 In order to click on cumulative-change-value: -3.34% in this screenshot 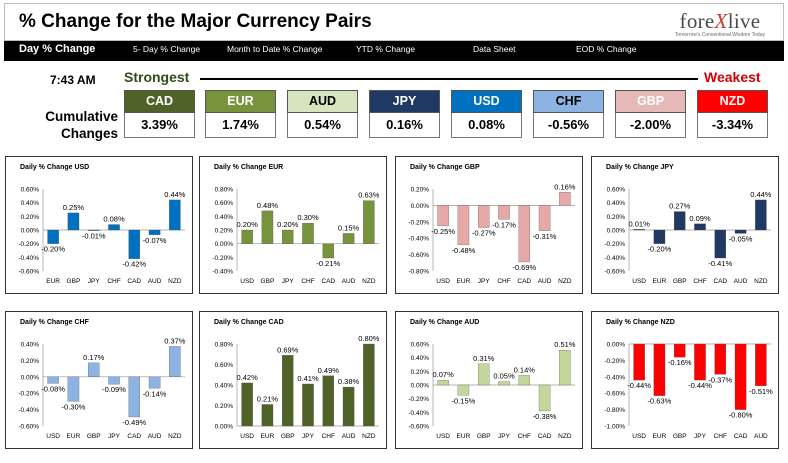, I will do `click(732, 125)`.